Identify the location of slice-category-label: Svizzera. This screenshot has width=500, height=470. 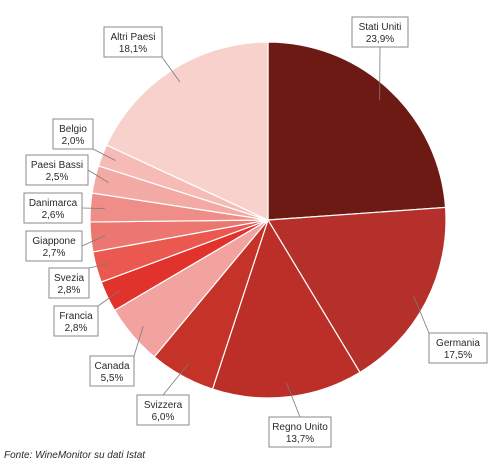
(163, 405).